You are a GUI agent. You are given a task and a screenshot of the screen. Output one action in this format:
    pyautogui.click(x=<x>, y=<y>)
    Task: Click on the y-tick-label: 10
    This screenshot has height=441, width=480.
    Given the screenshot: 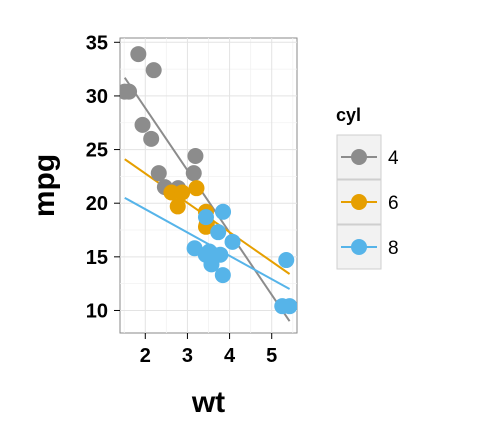 What is the action you would take?
    pyautogui.click(x=97, y=311)
    